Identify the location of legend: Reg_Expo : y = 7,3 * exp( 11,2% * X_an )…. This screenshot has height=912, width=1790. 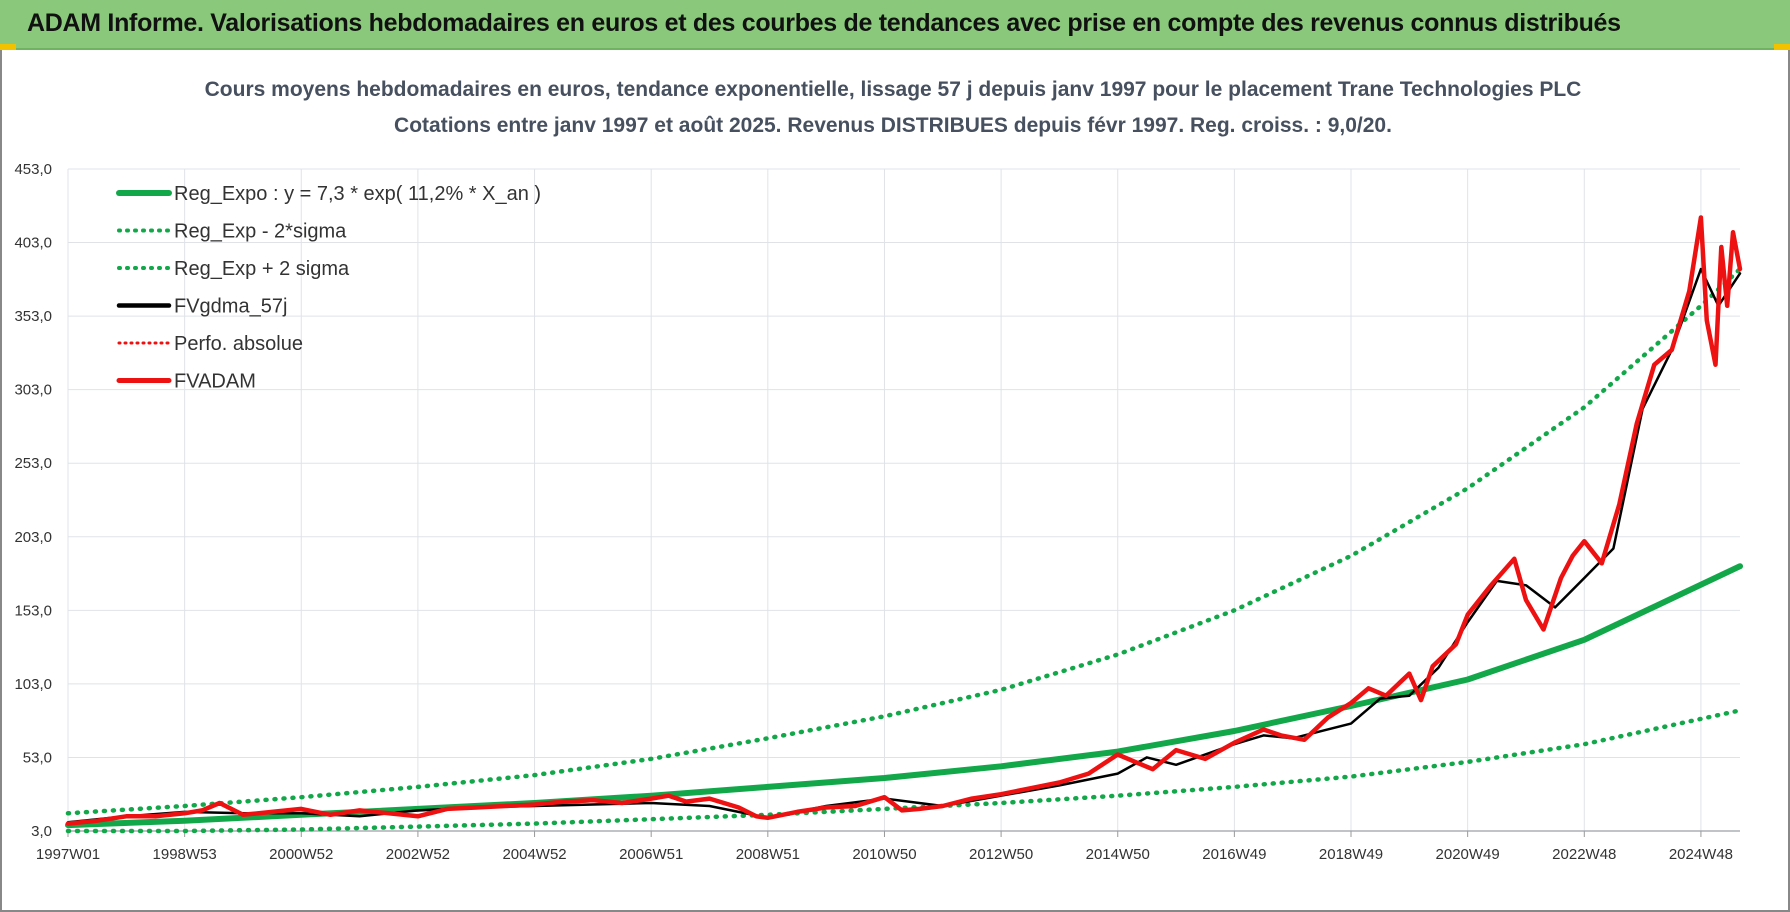
(328, 288).